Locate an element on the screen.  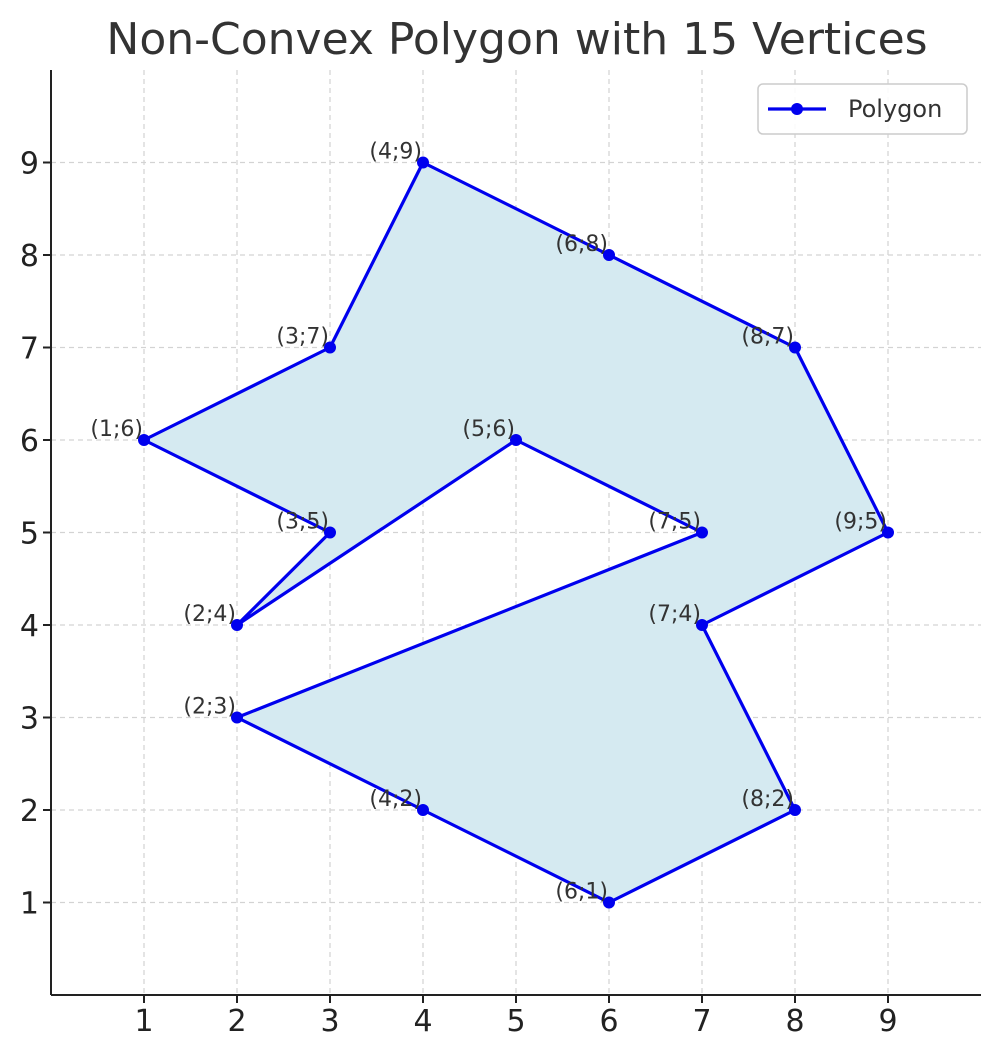
x-tick-label: 2 is located at coordinates (236, 1021).